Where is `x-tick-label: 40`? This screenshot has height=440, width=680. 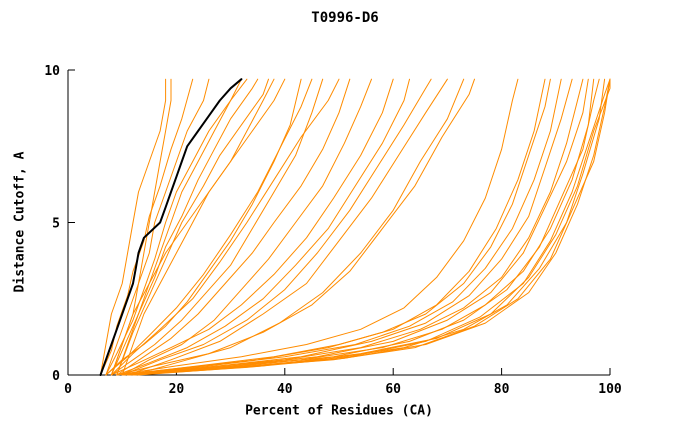
x-tick-label: 40 is located at coordinates (285, 389).